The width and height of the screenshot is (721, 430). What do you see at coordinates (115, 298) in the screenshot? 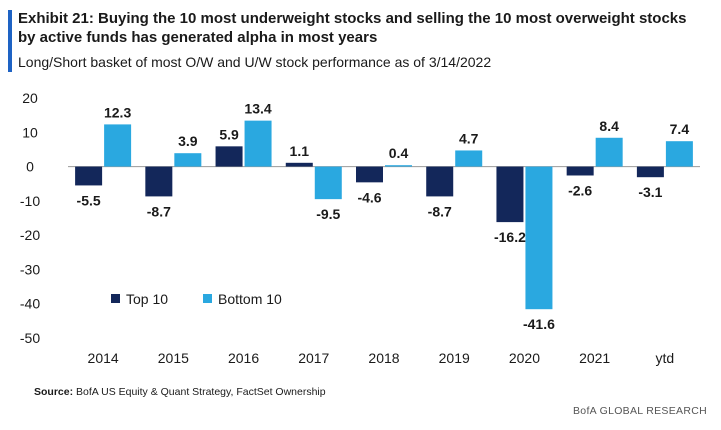
I see `legend-swatch-top10` at bounding box center [115, 298].